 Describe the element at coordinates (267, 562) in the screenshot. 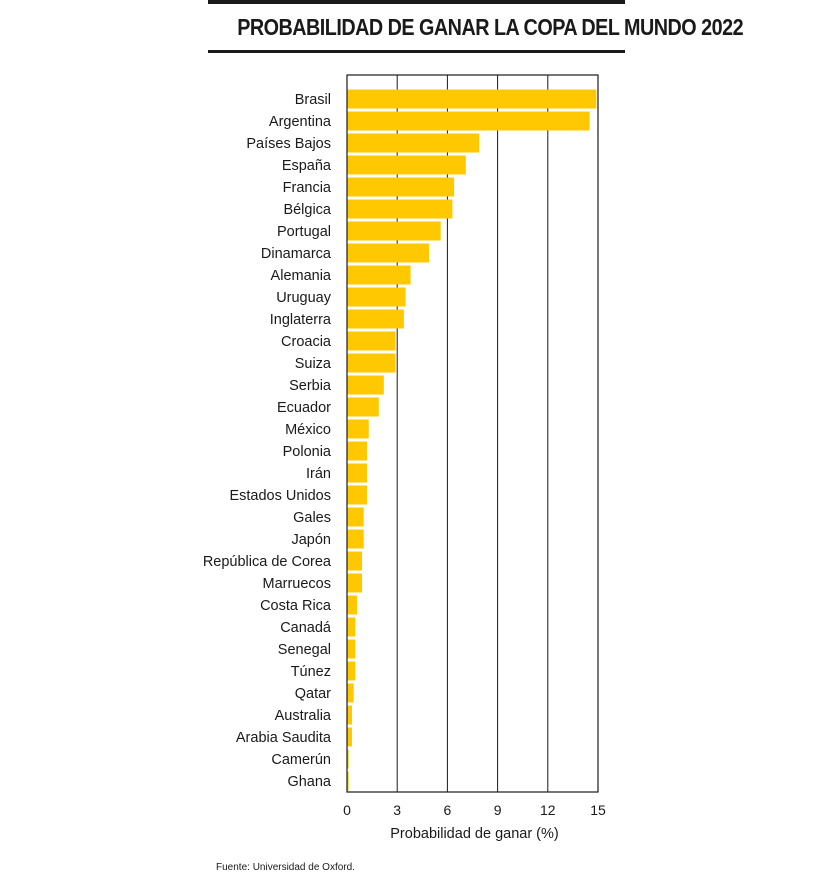

I see `category-label: República de Corea` at that location.